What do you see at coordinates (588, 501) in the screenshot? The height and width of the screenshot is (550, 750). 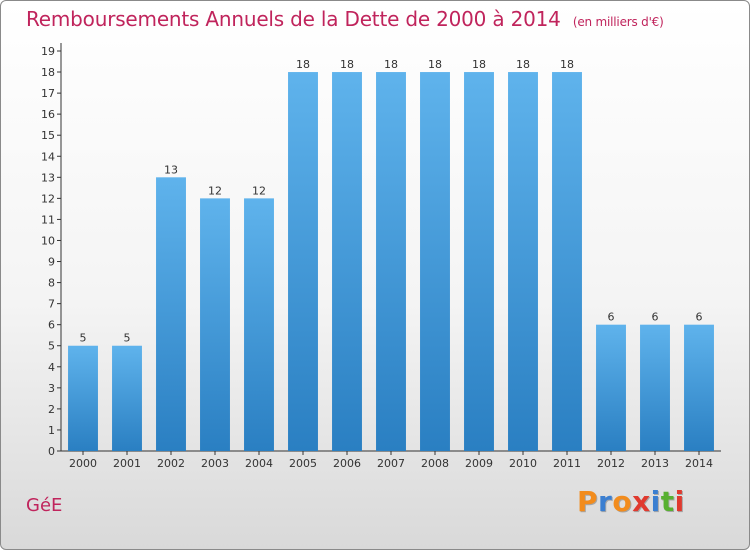 I see `logo-letter: P` at bounding box center [588, 501].